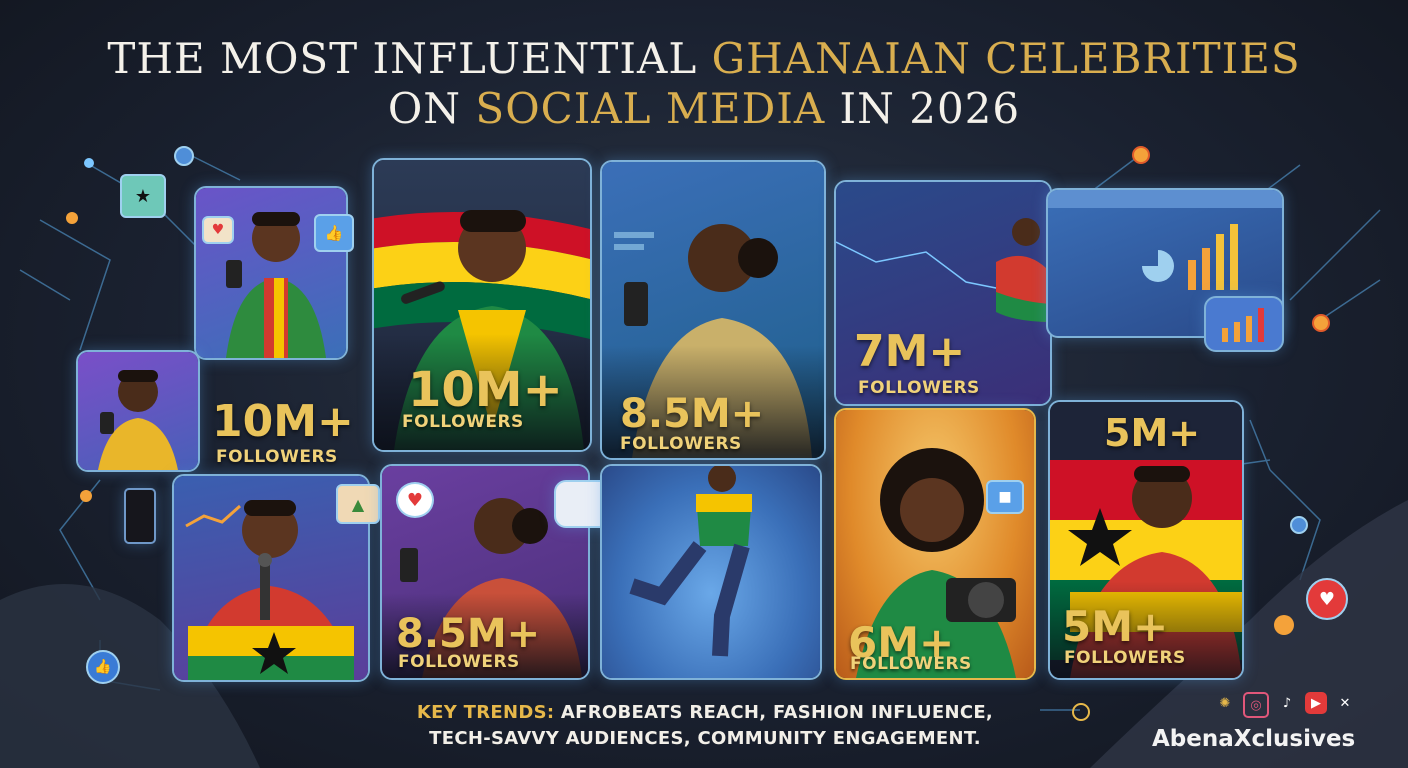  I want to click on title-text-white: THE MOST INFLUENTIAL, so click(409, 58).